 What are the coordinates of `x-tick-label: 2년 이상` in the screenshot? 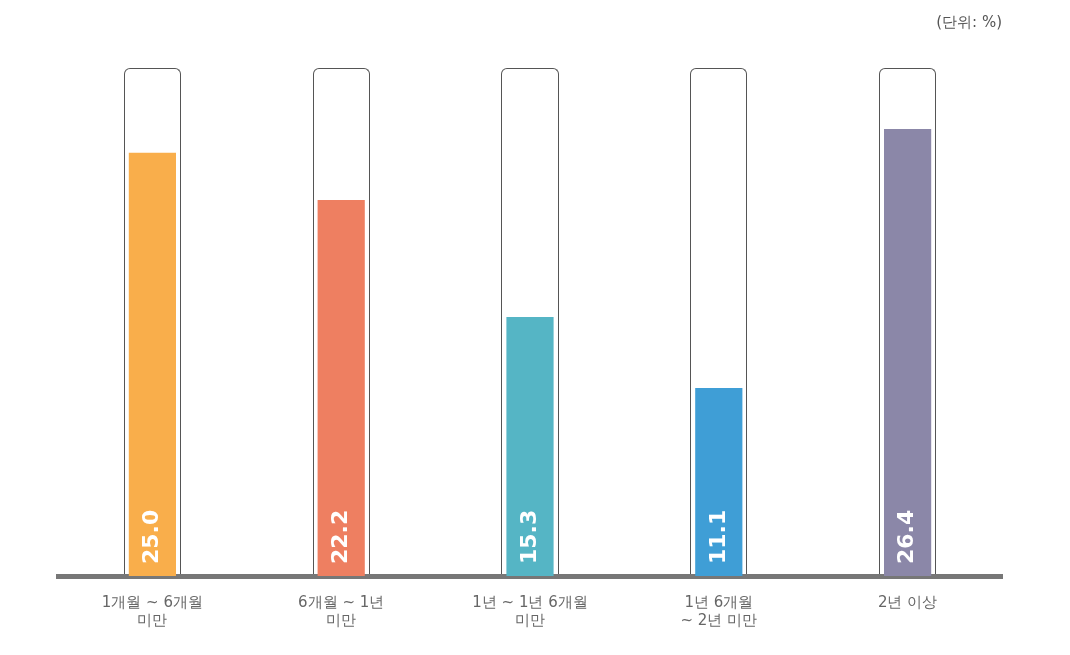 It's located at (907, 601).